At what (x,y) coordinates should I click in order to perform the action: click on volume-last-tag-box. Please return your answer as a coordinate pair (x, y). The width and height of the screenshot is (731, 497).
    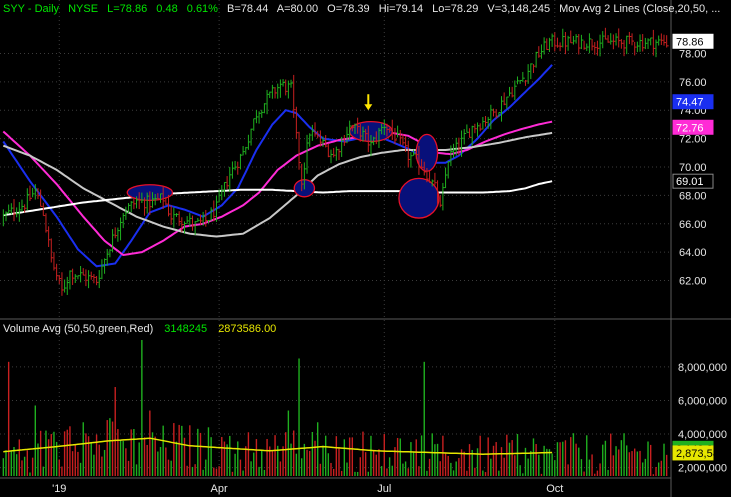
    Looking at the image, I should click on (693, 453).